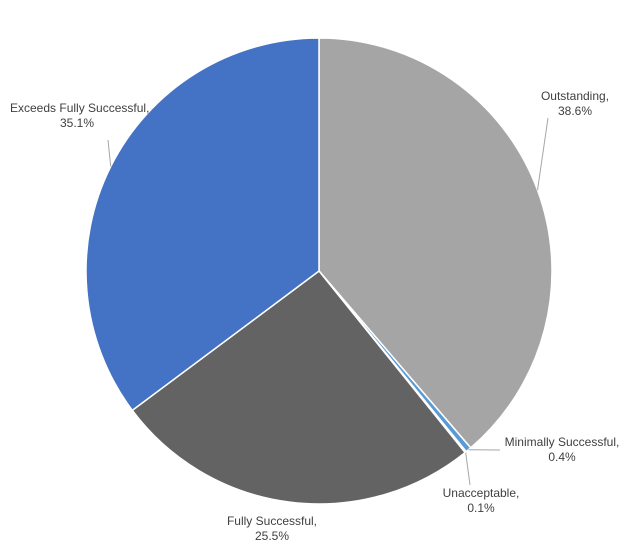  What do you see at coordinates (560, 442) in the screenshot?
I see `category-label: Minimally Successful` at bounding box center [560, 442].